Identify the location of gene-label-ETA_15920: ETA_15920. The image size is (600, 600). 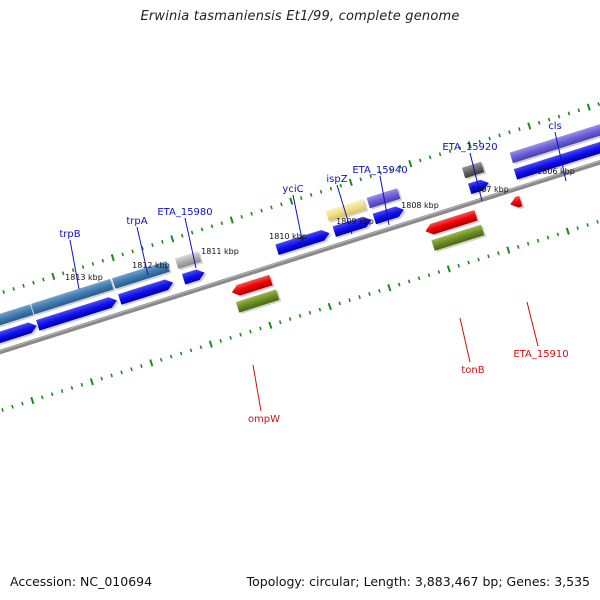
(469, 147).